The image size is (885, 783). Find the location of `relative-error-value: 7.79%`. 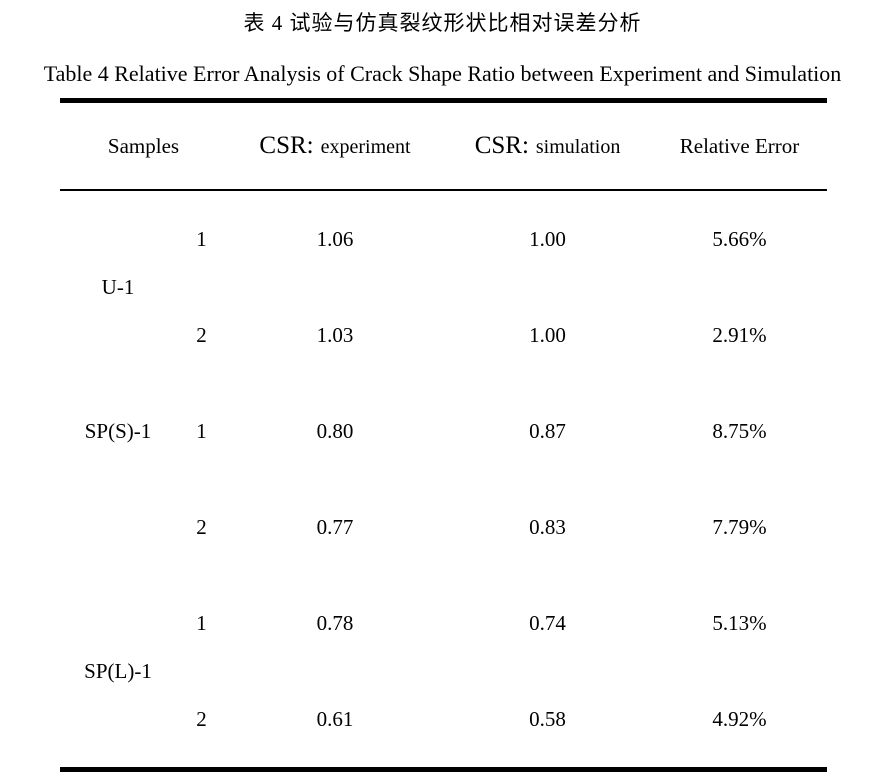

relative-error-value: 7.79% is located at coordinates (739, 526).